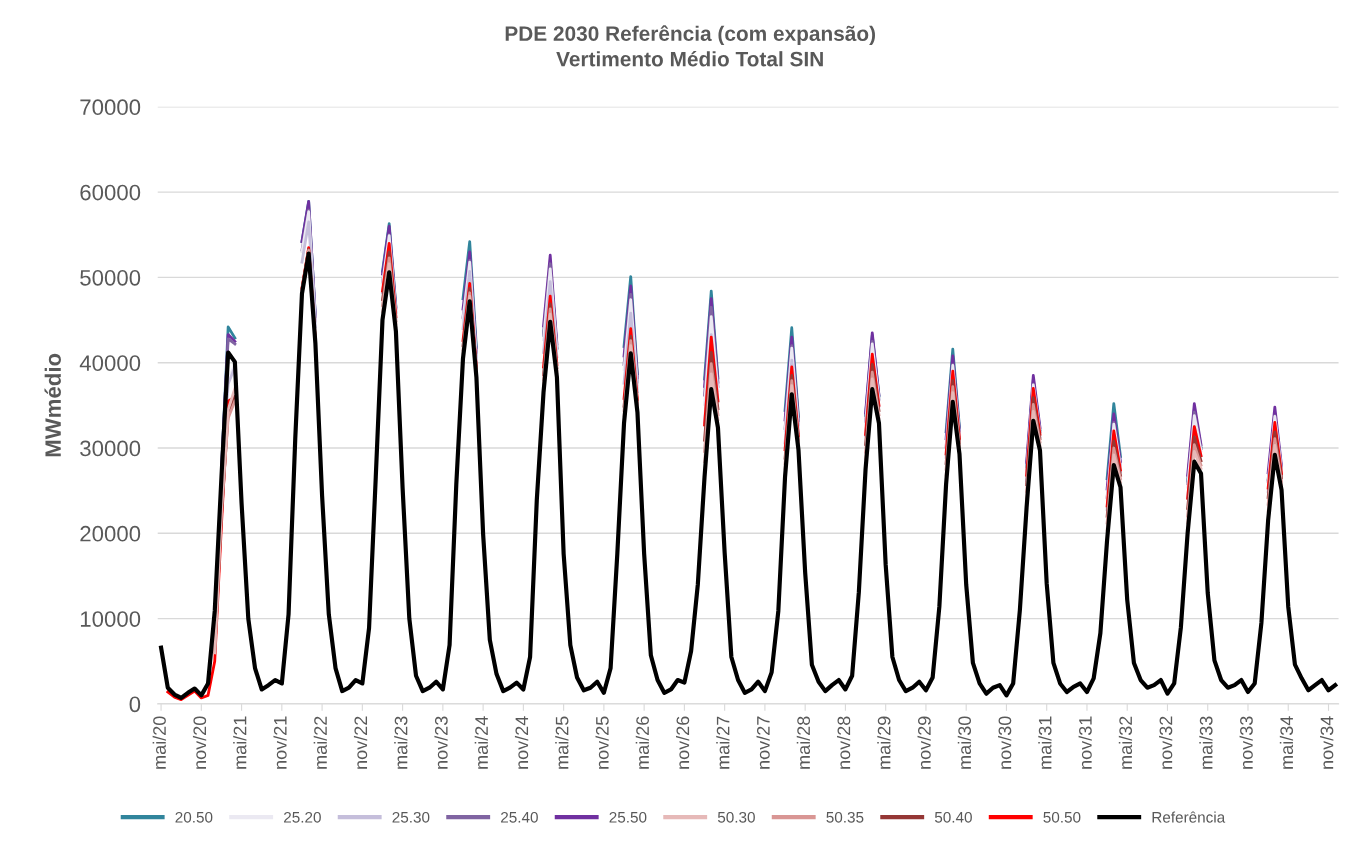 The image size is (1348, 841). I want to click on x-tick-label: nov/33, so click(1246, 742).